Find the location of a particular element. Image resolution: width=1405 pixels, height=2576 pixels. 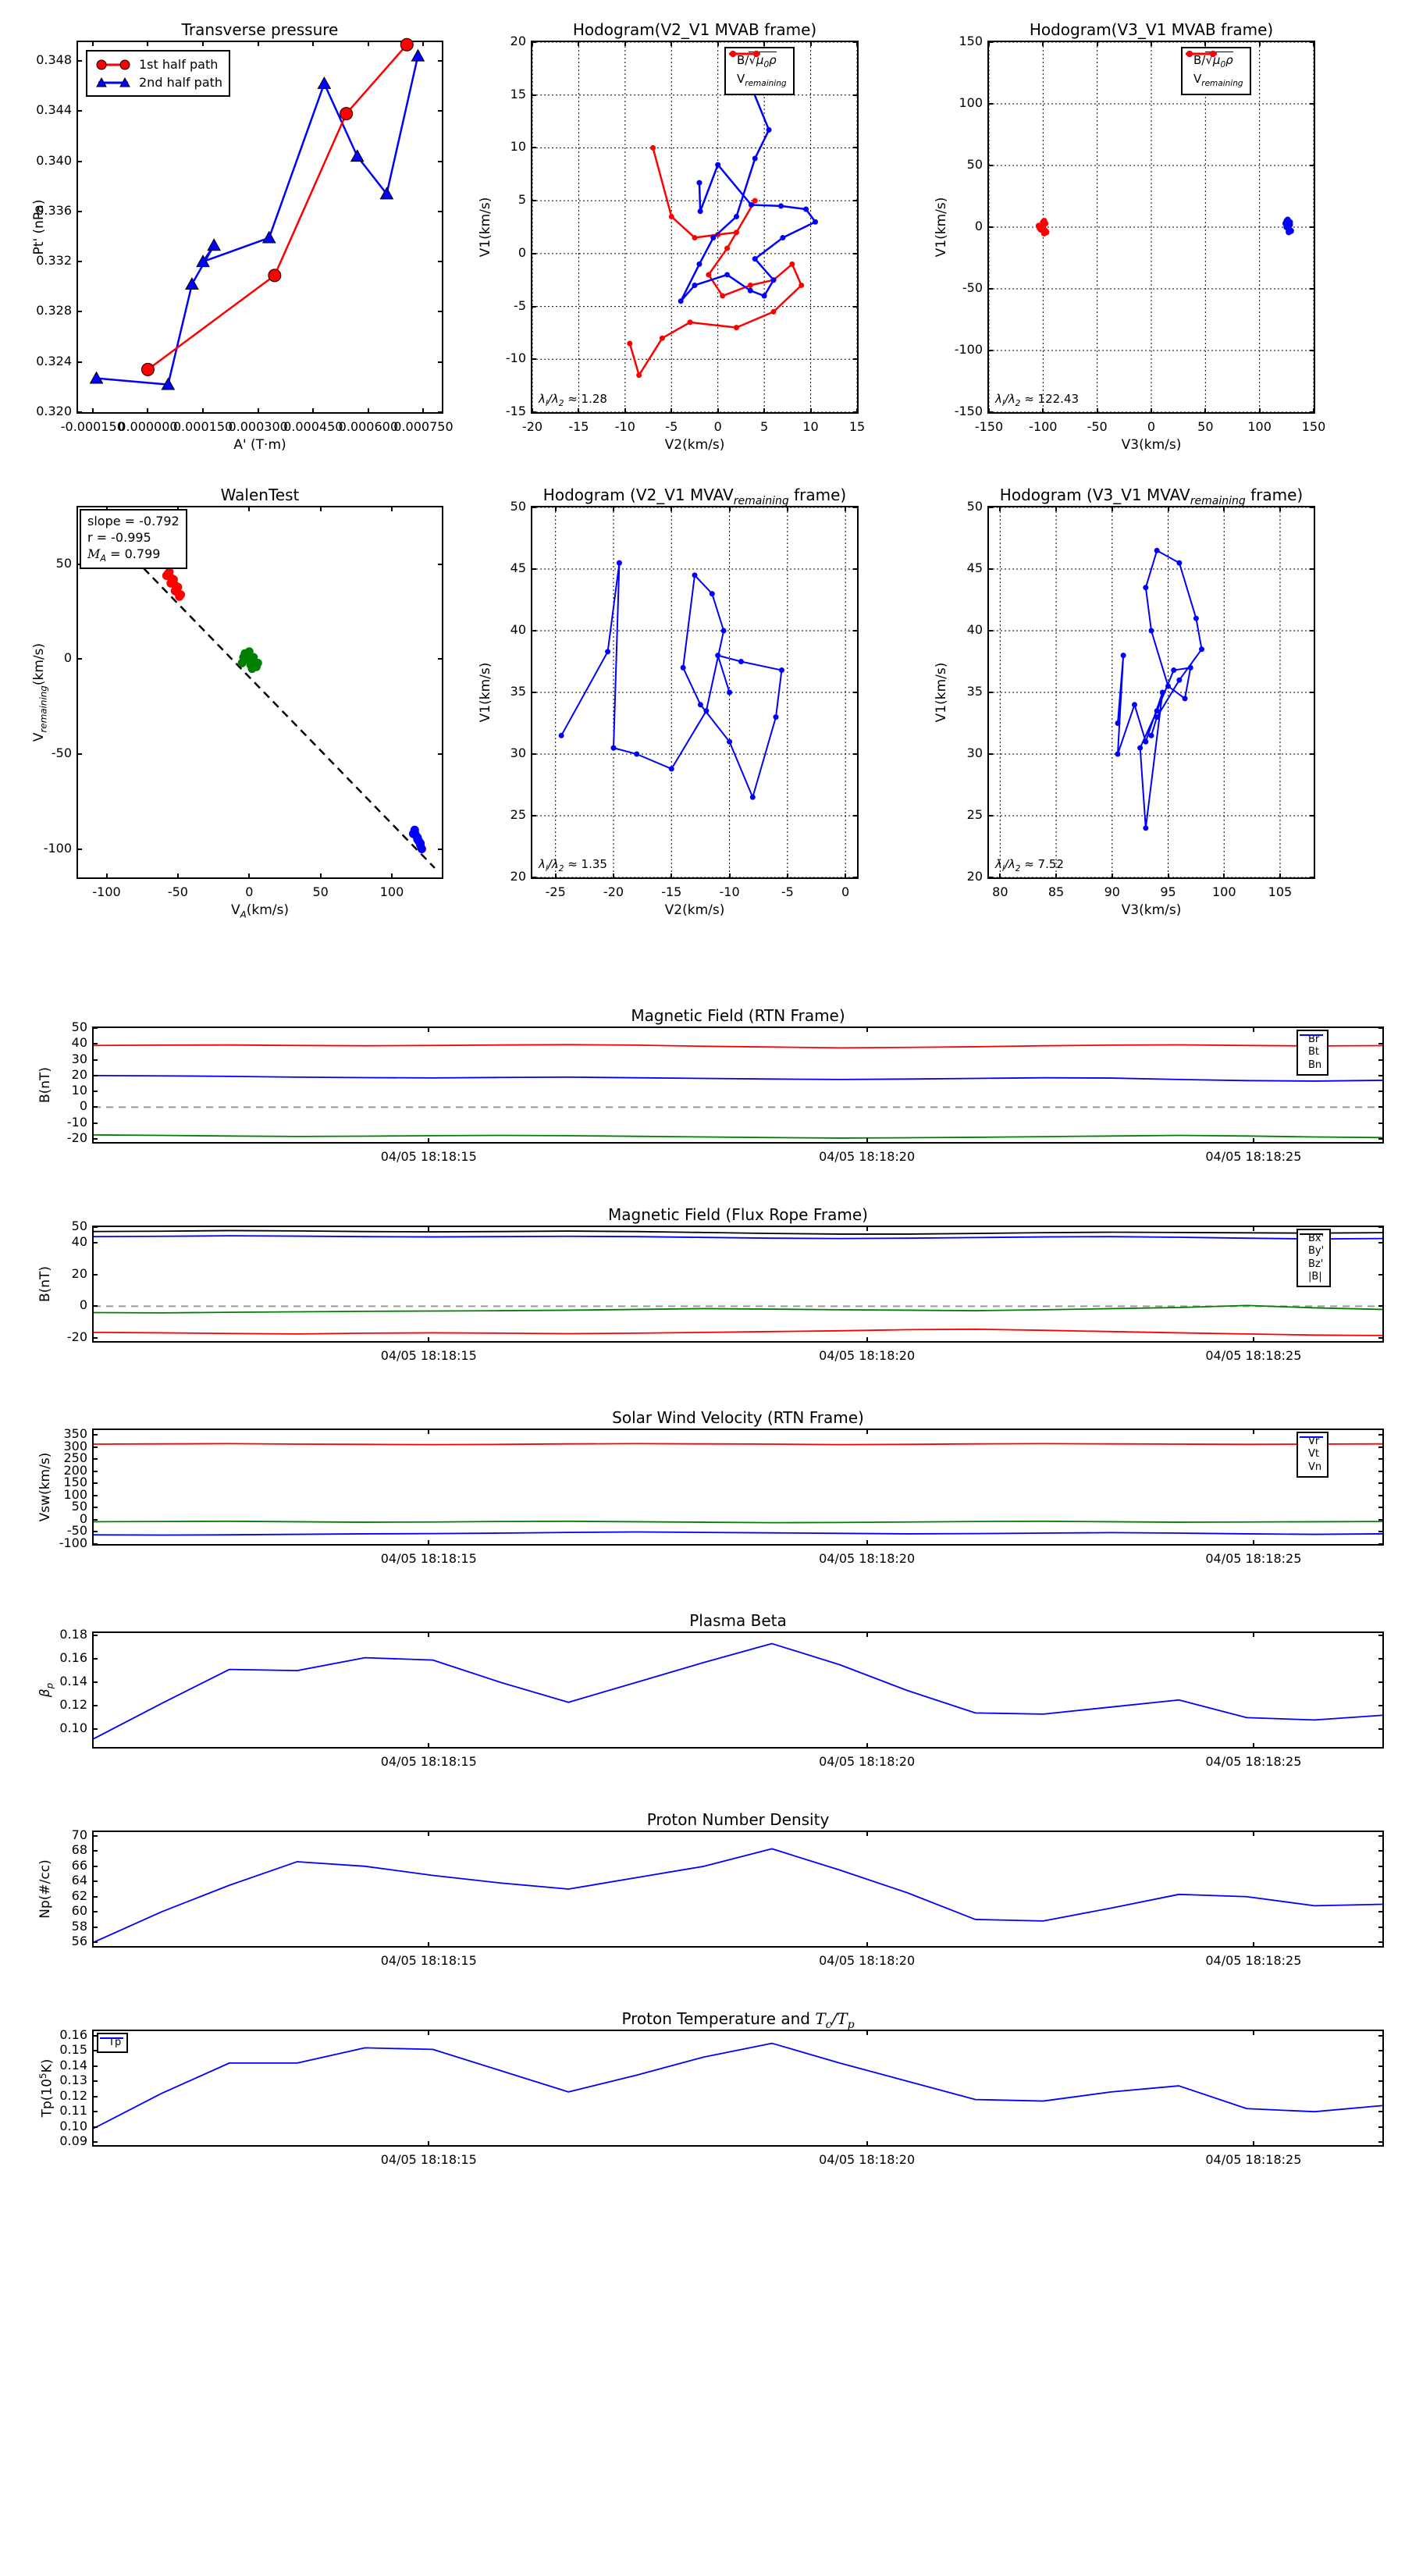

yaxis-label-proton_density: Np(#/cc) is located at coordinates (45, 1889).